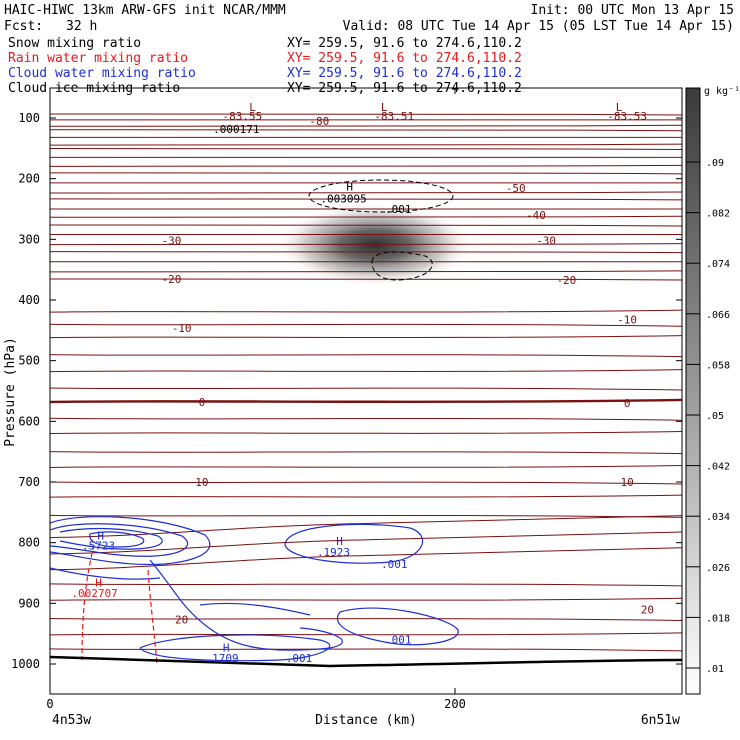 The image size is (740, 740). What do you see at coordinates (182, 328) in the screenshot?
I see `isotherm-label: -10` at bounding box center [182, 328].